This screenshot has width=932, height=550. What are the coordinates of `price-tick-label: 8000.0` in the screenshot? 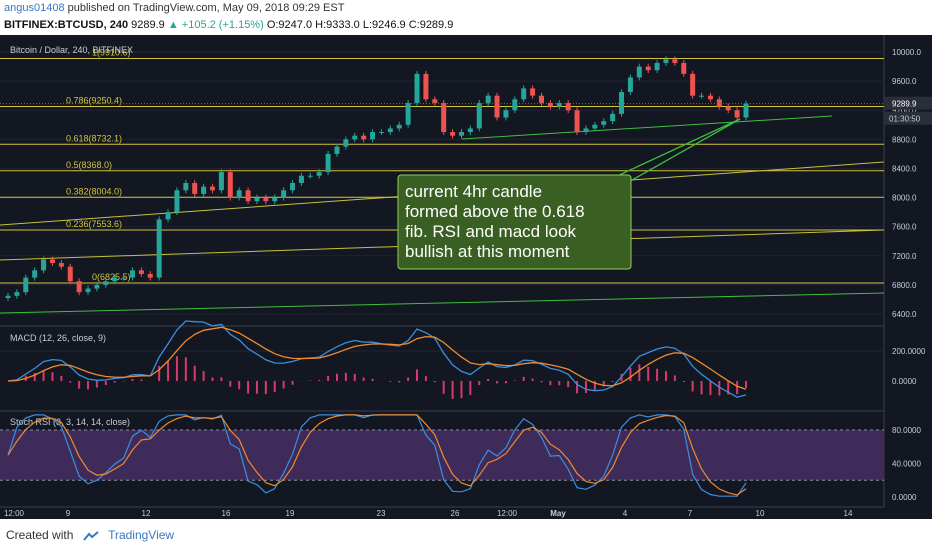 It's located at (904, 198).